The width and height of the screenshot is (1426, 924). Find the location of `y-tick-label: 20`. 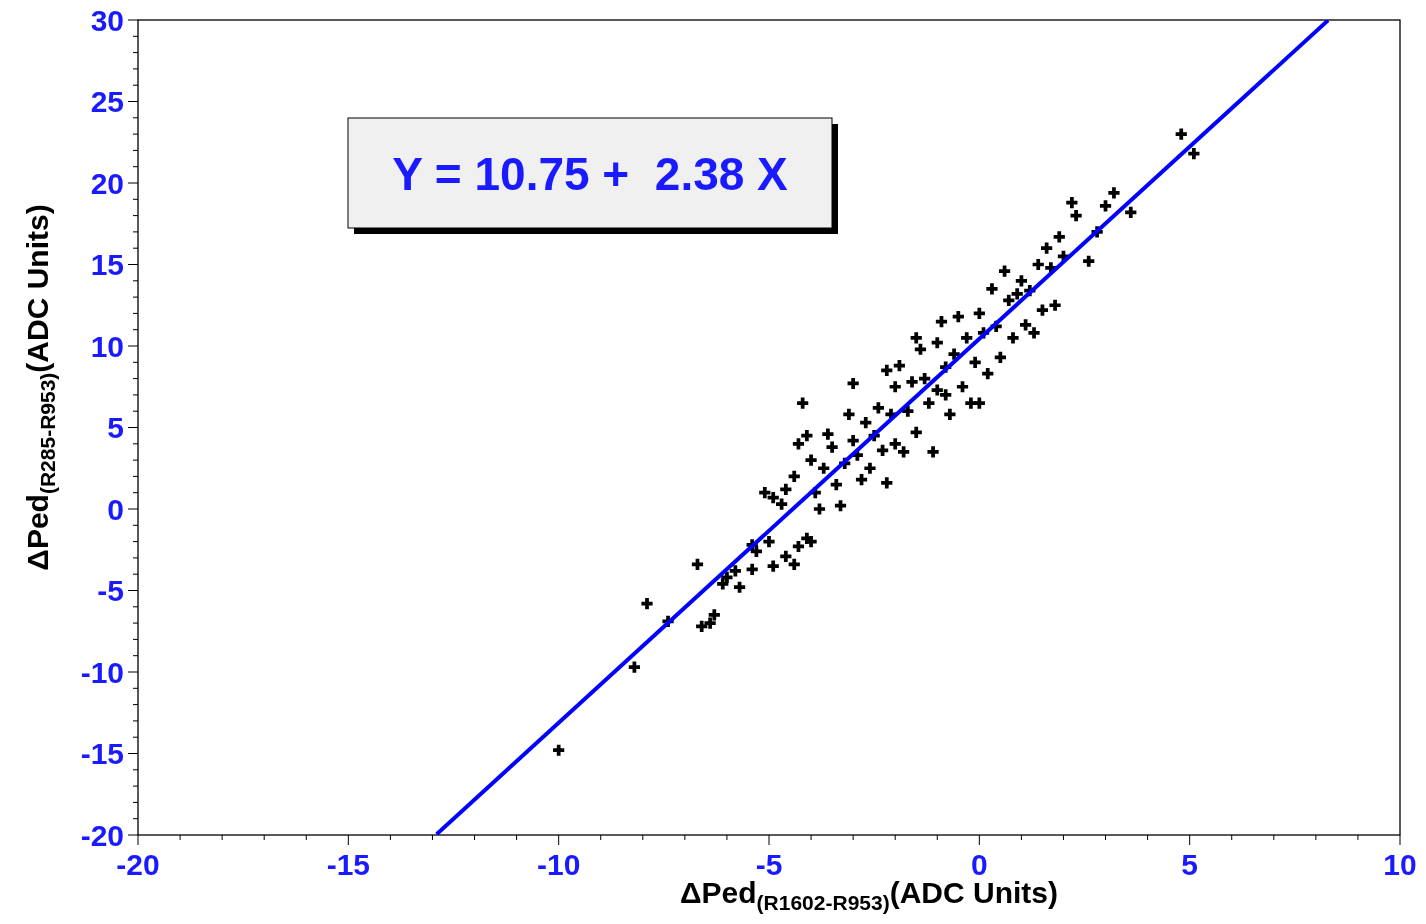

y-tick-label: 20 is located at coordinates (107, 183).